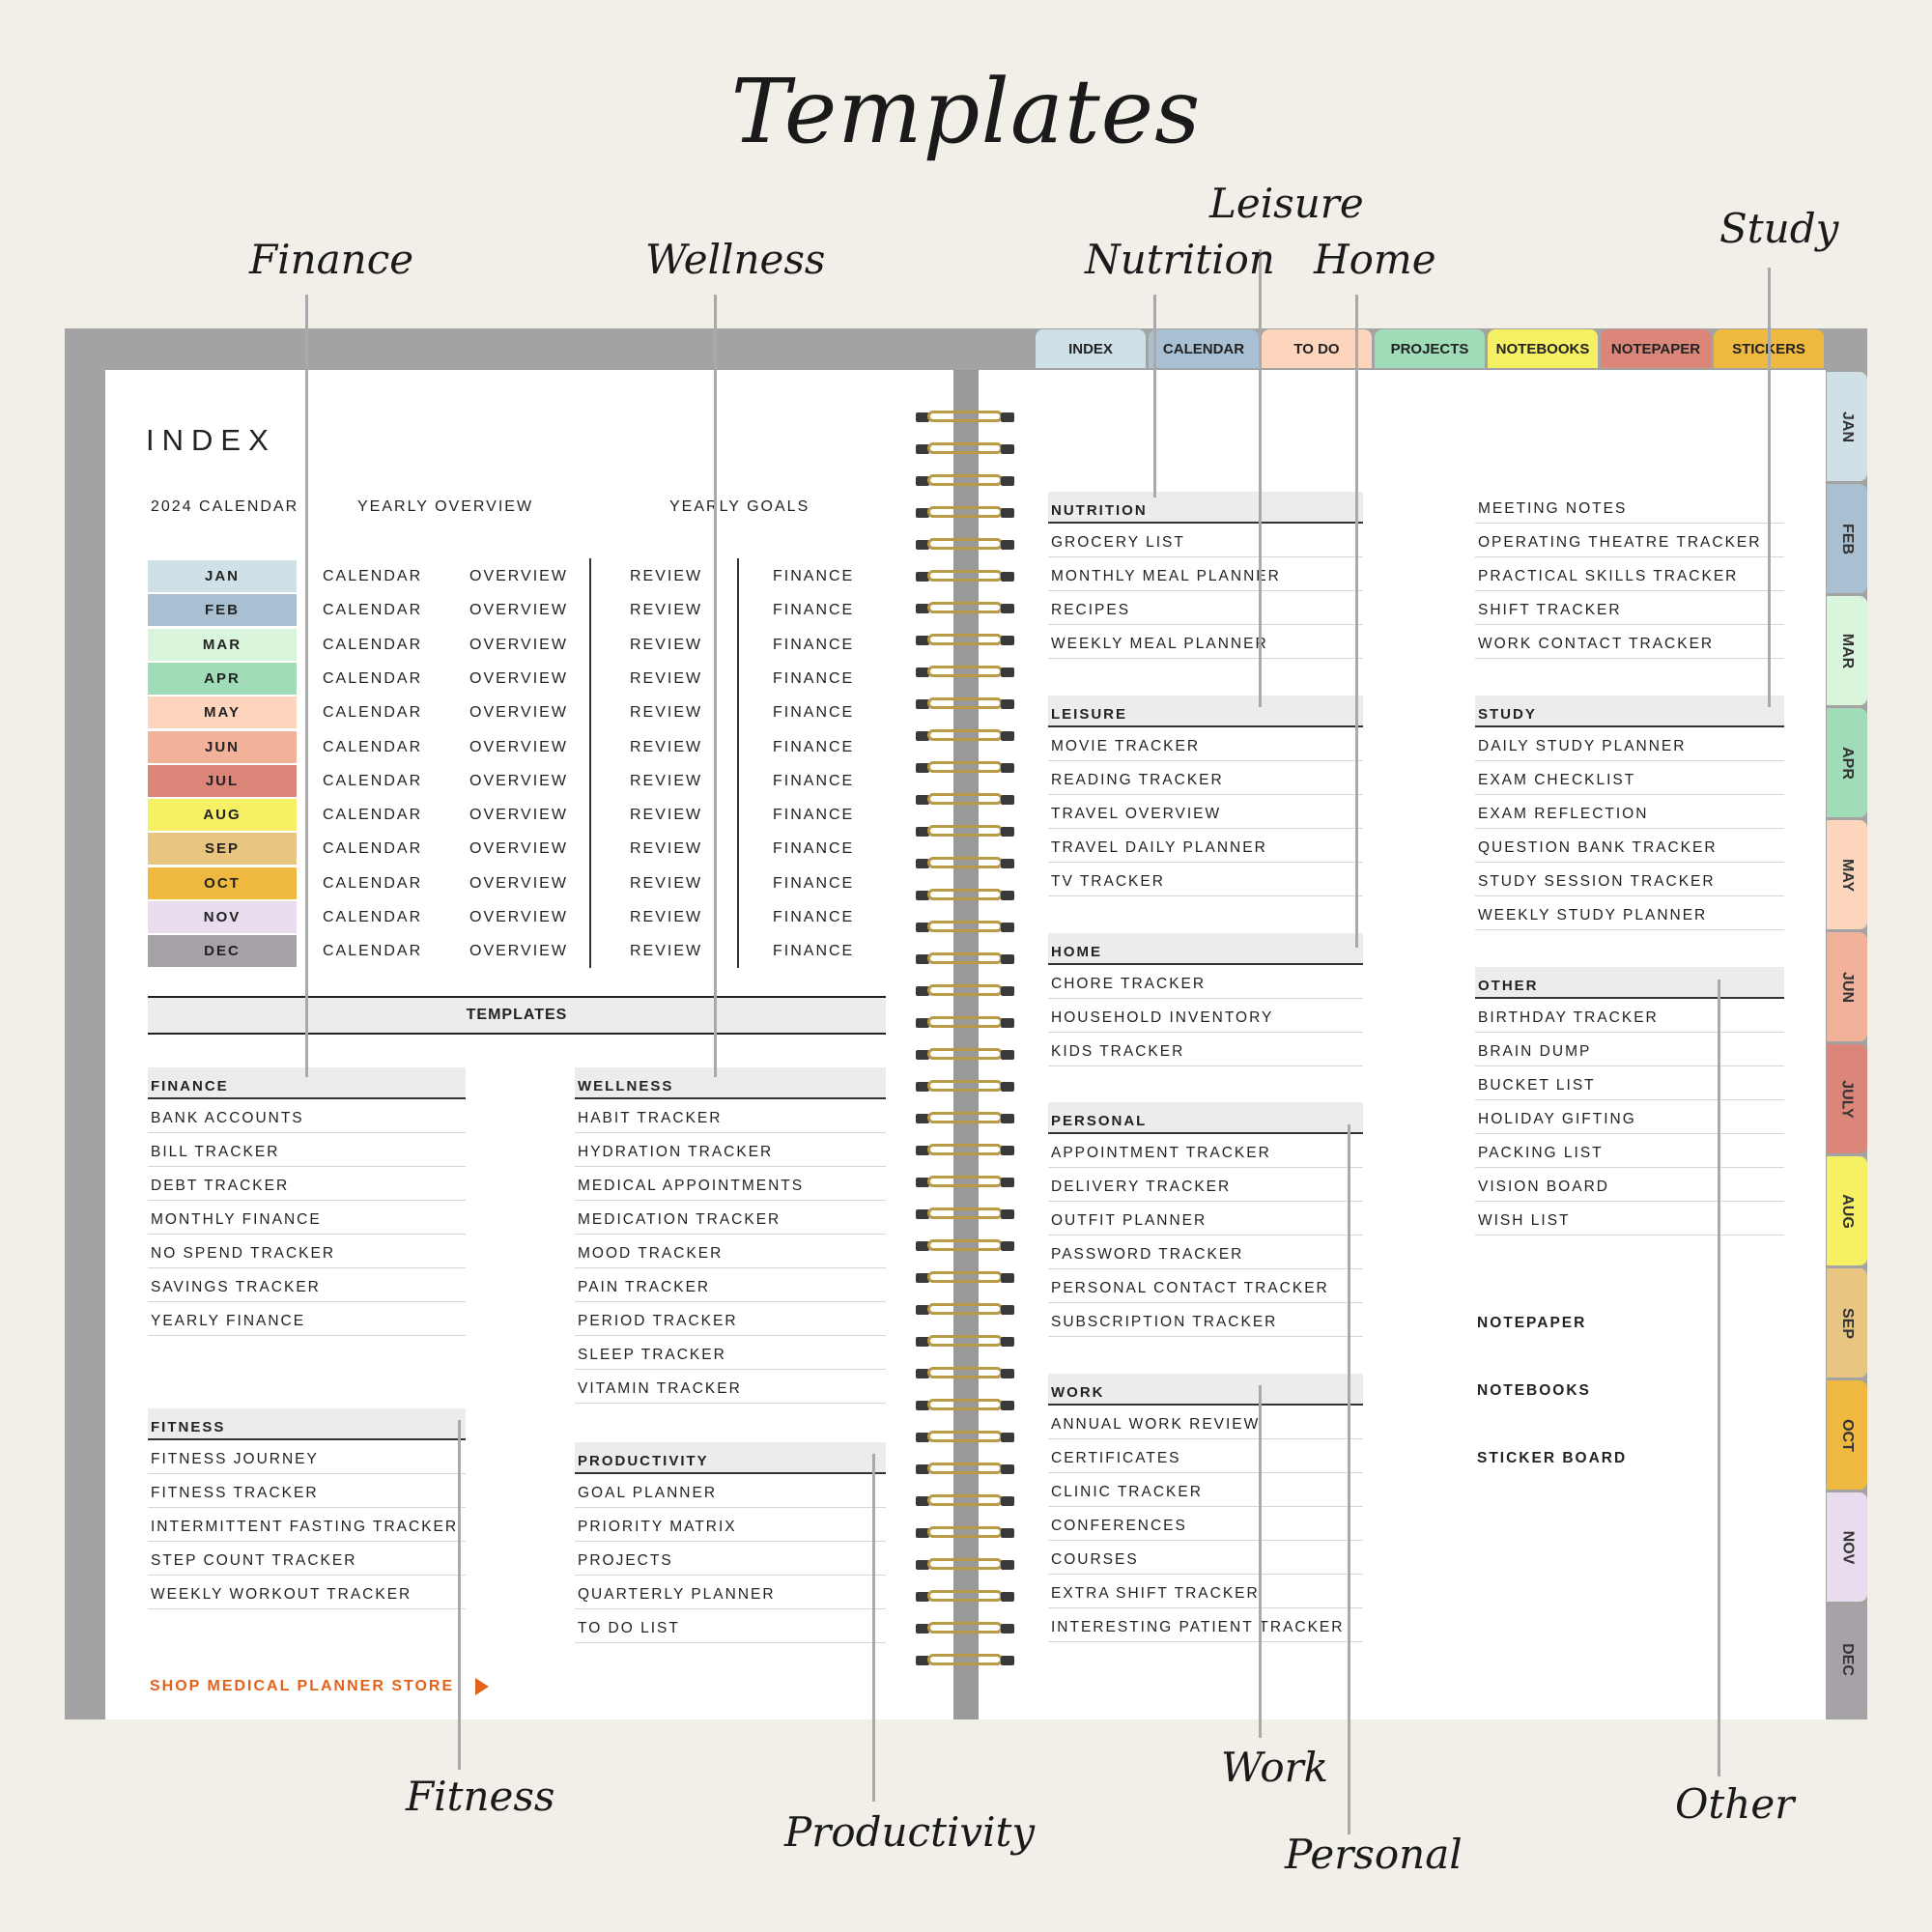 This screenshot has height=1932, width=1932. Describe the element at coordinates (1205, 711) in the screenshot. I see `leisure-section-header: LEISURE` at that location.